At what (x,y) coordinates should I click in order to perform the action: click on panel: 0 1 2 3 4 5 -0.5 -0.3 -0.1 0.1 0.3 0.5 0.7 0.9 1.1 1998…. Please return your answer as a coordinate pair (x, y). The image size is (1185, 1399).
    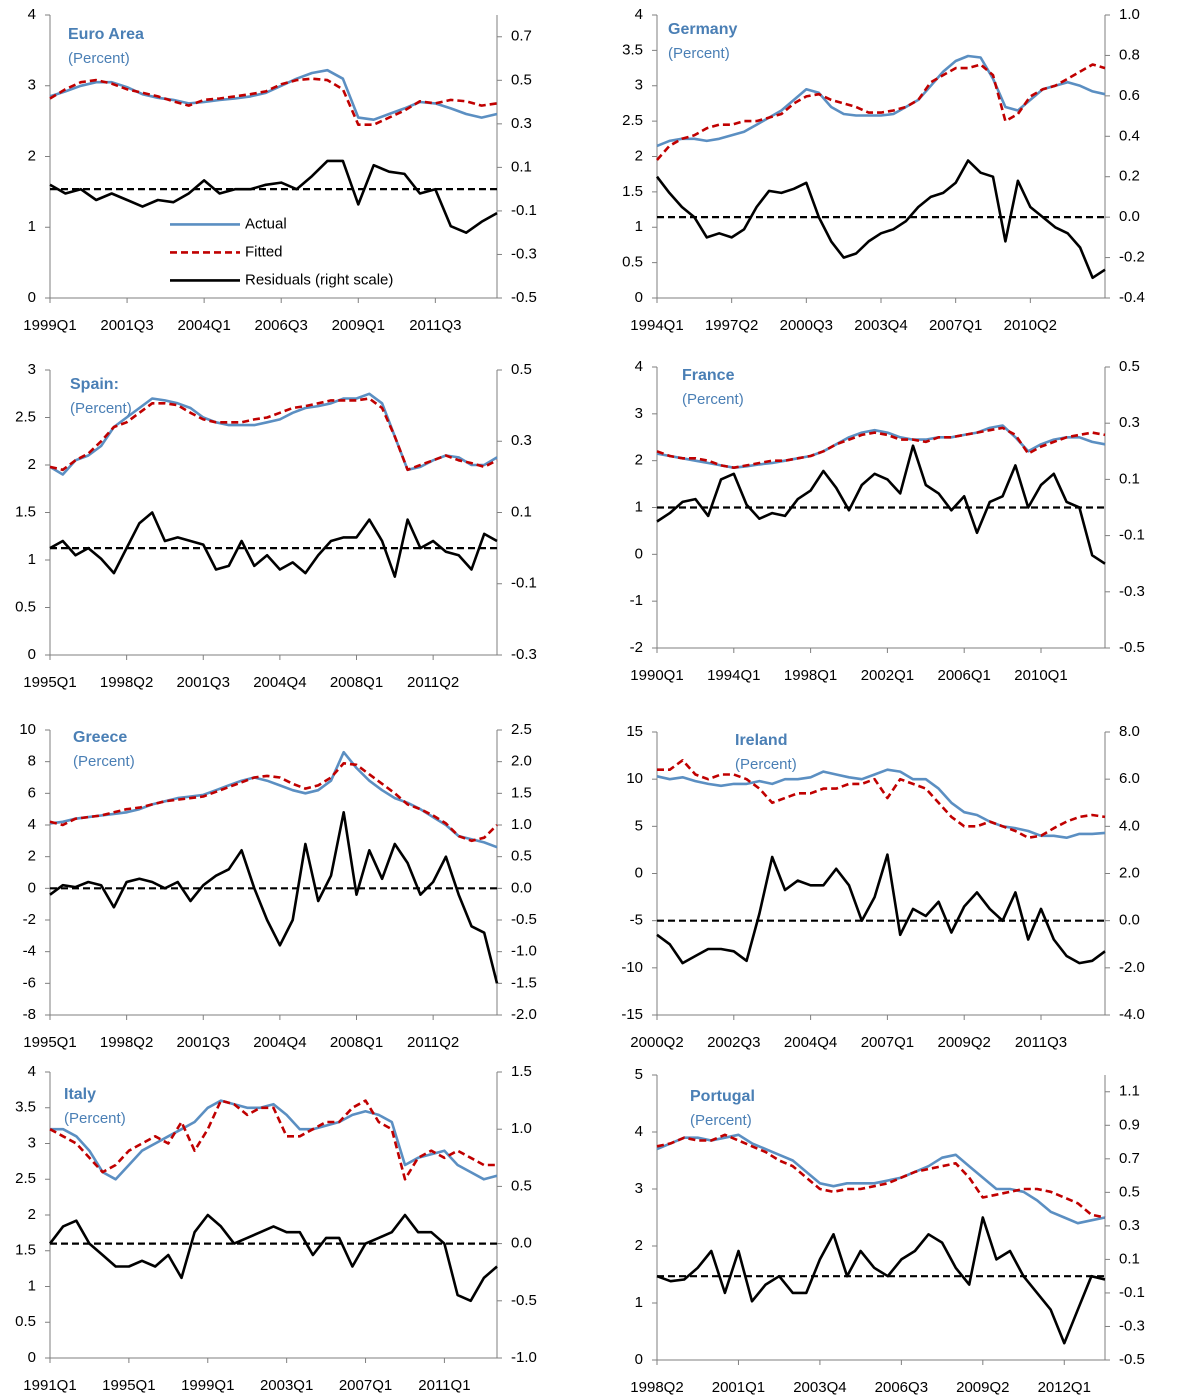
    Looking at the image, I should click on (887, 1231).